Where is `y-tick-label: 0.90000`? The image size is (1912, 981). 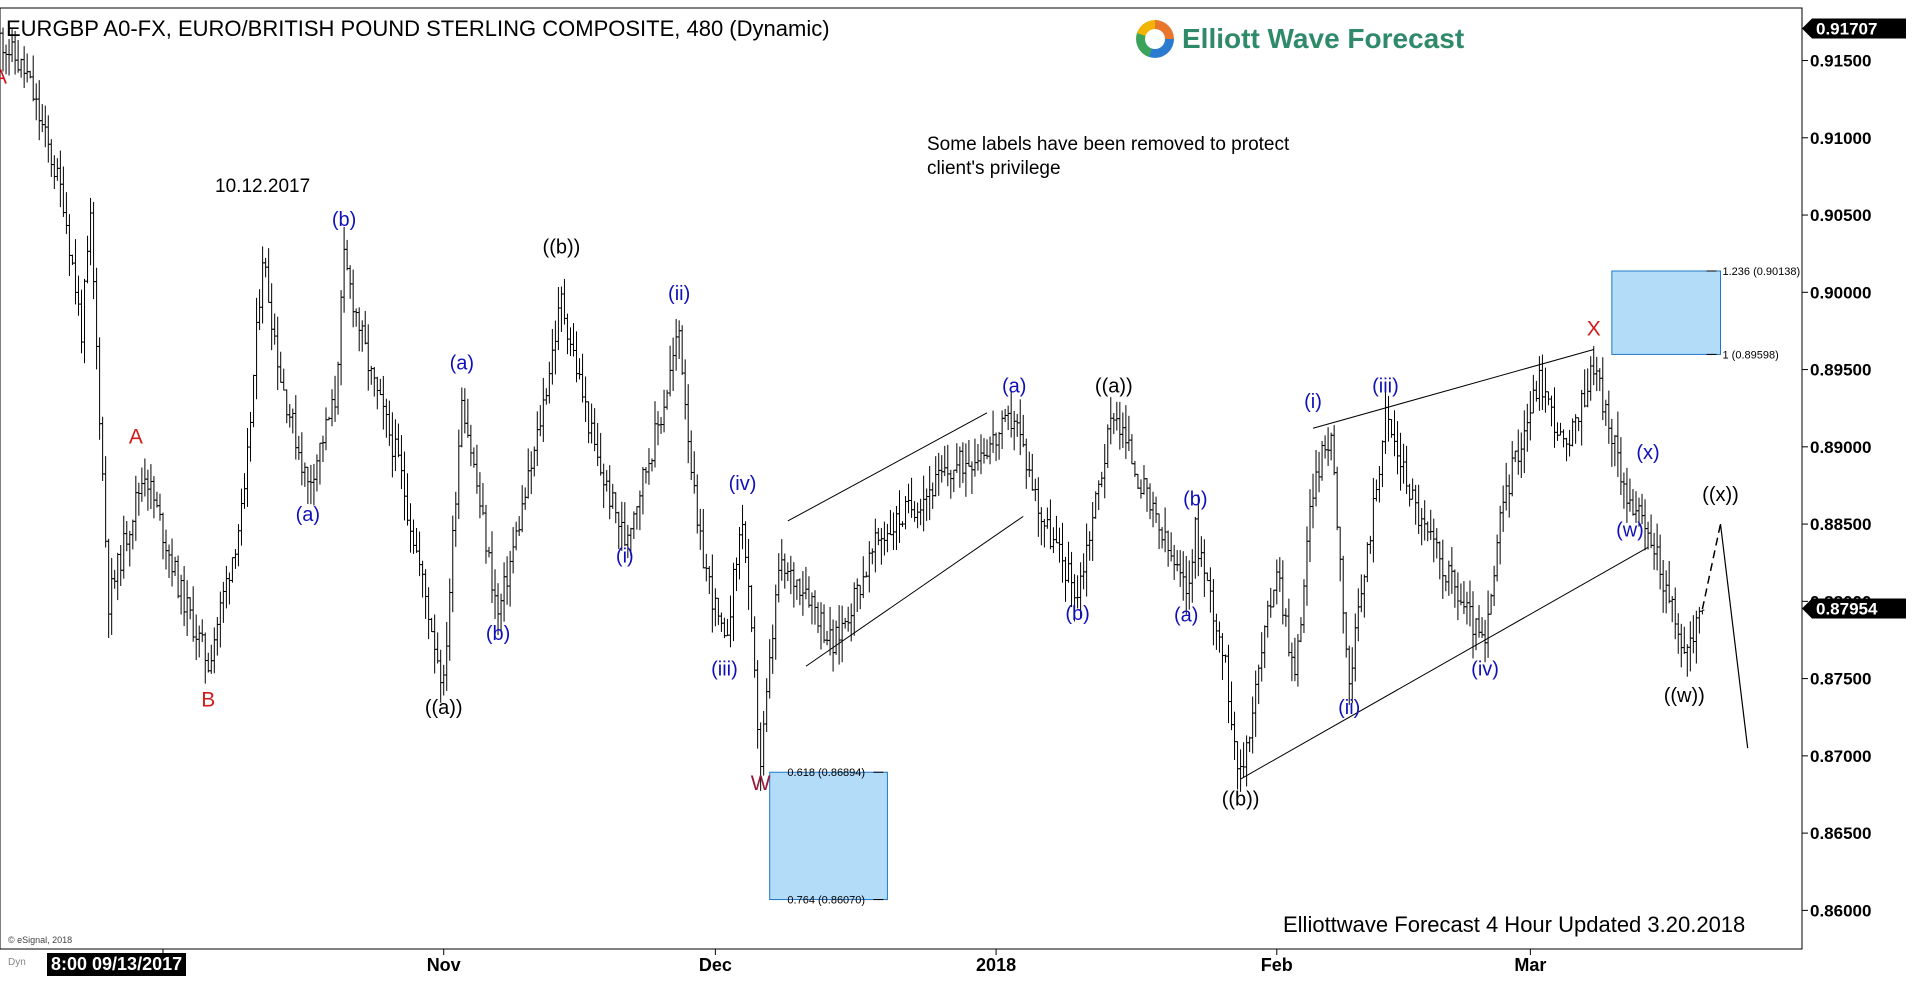
y-tick-label: 0.90000 is located at coordinates (1840, 292).